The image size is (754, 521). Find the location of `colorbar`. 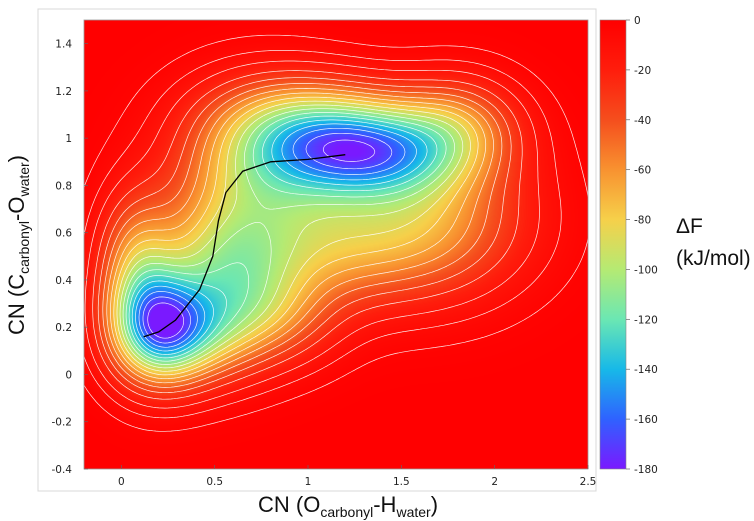

colorbar is located at coordinates (613, 244).